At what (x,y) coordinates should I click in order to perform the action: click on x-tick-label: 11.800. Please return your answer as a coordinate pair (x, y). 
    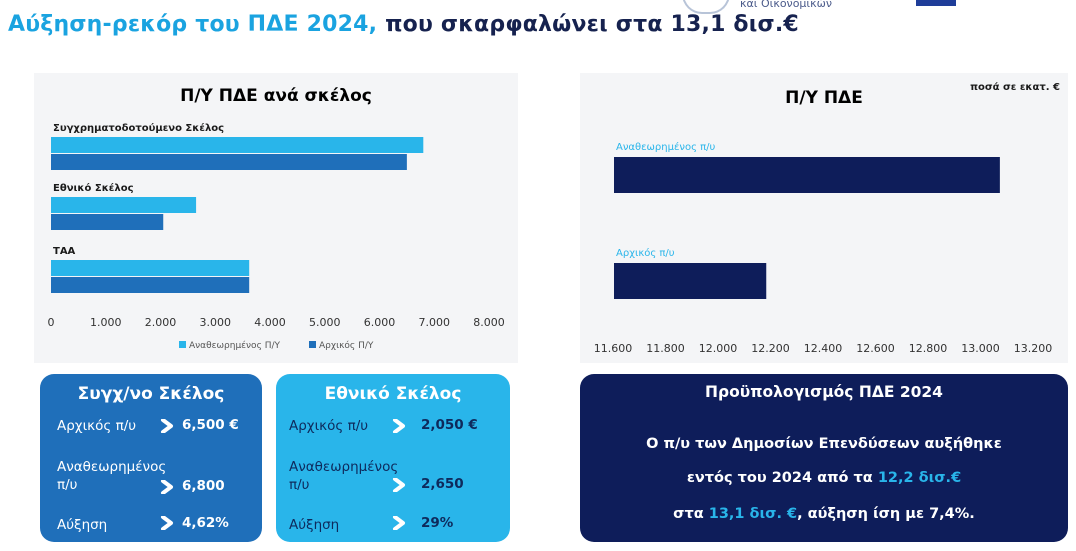
    Looking at the image, I should click on (665, 348).